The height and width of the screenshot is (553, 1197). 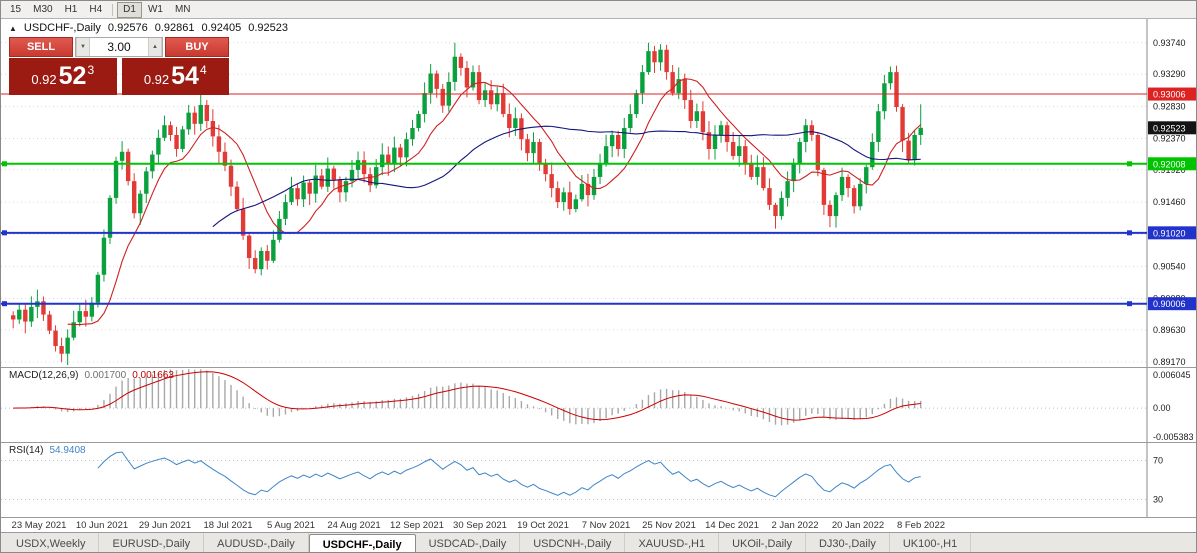 I want to click on volume-input, so click(x=119, y=47).